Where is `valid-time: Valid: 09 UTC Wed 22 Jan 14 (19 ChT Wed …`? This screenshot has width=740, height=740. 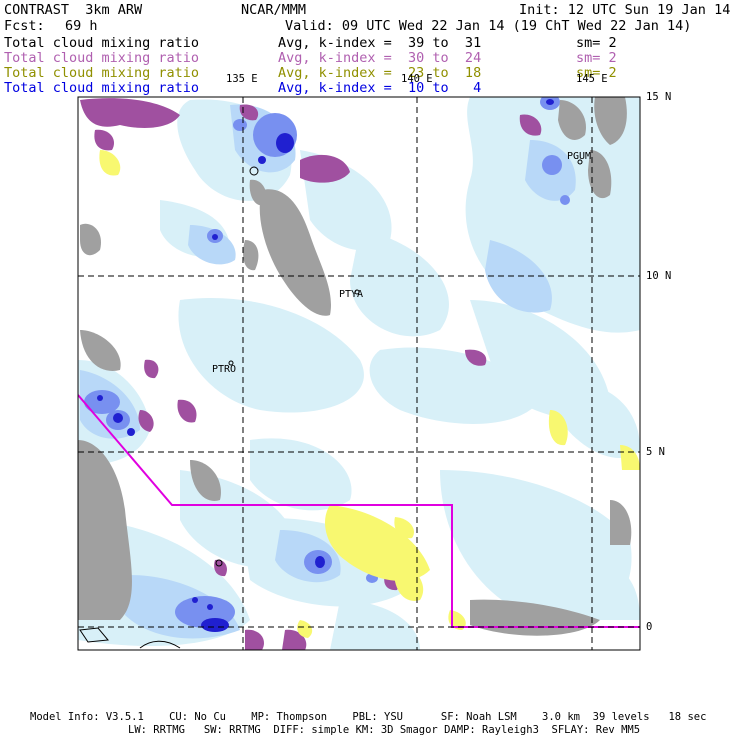
valid-time: Valid: 09 UTC Wed 22 Jan 14 (19 ChT Wed … is located at coordinates (488, 26).